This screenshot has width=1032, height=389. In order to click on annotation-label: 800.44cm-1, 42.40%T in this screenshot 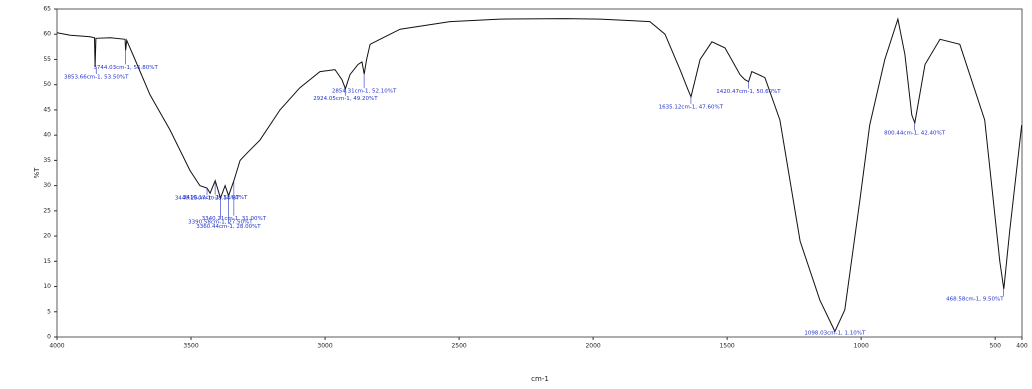, I will do `click(915, 134)`.